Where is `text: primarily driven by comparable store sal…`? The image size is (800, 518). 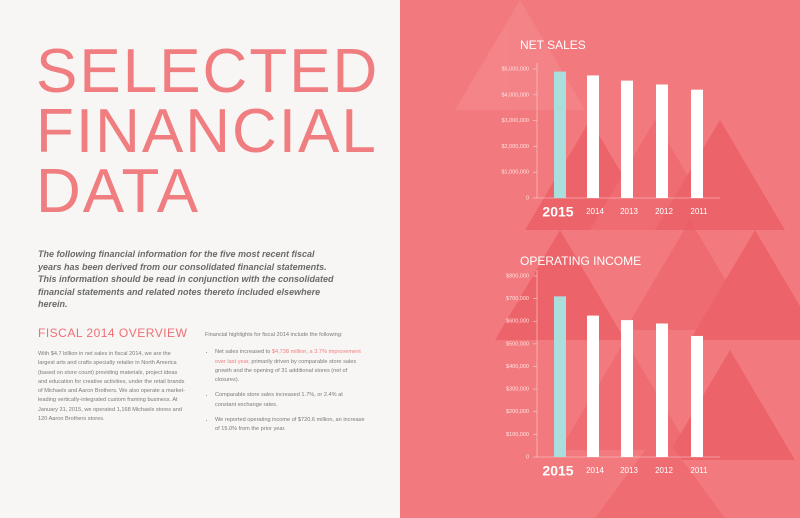 text: primarily driven by comparable store sal… is located at coordinates (286, 371).